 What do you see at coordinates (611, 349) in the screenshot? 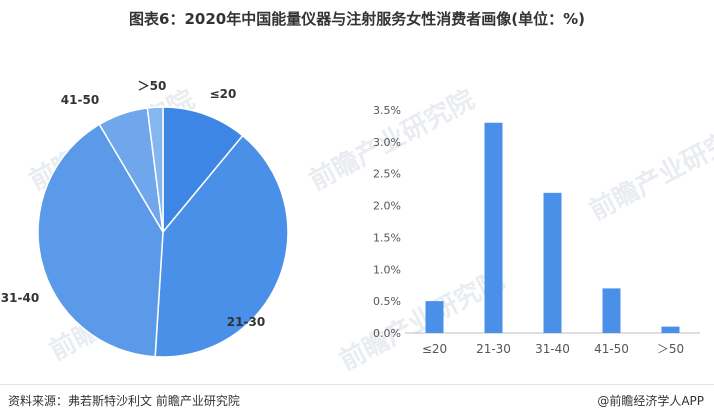
I see `x-tick-label: 41-50` at bounding box center [611, 349].